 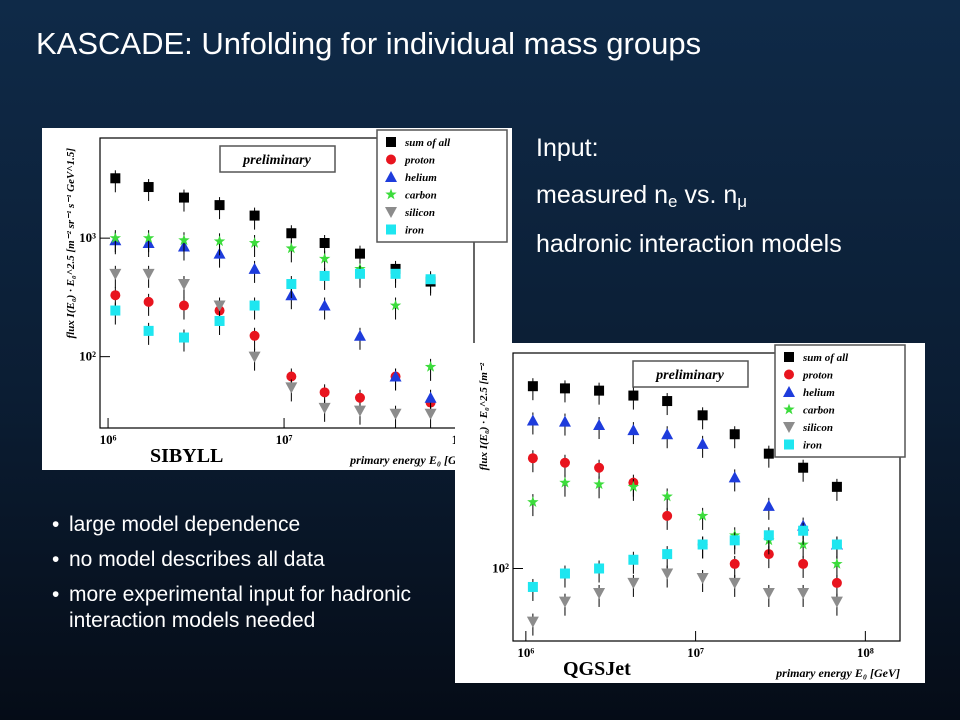 What do you see at coordinates (689, 375) in the screenshot?
I see `chart-title: preliminary` at bounding box center [689, 375].